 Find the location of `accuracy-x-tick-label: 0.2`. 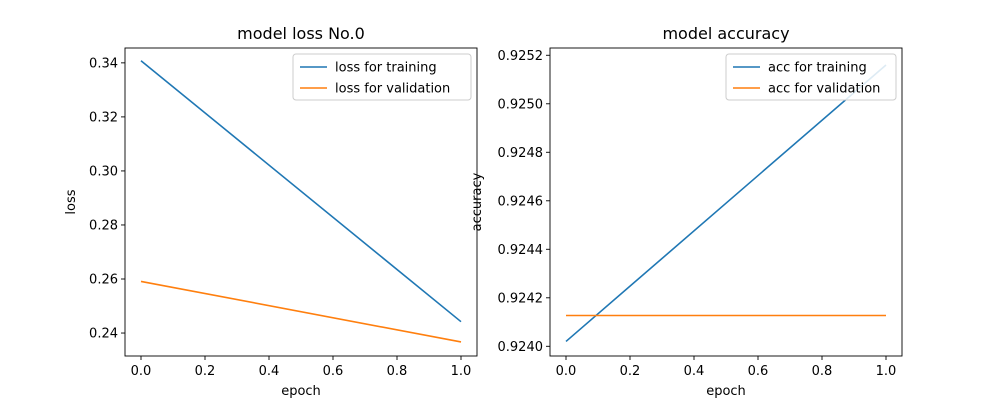

accuracy-x-tick-label: 0.2 is located at coordinates (630, 371).